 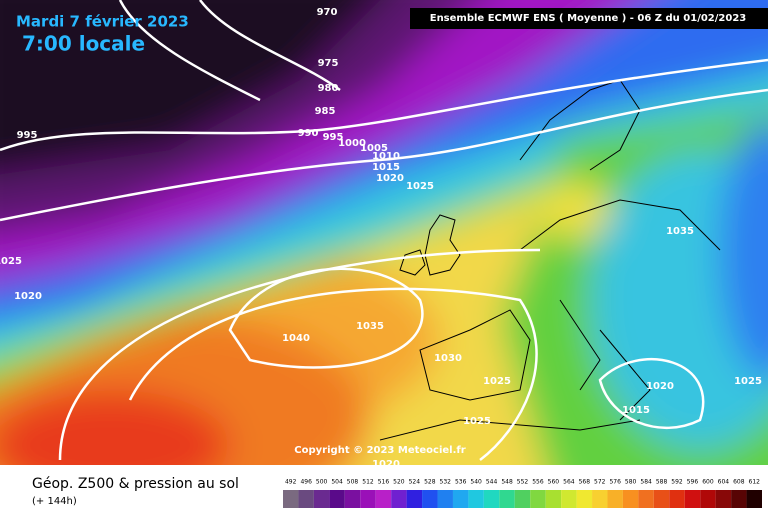 I want to click on isobar-label: 1040, so click(x=296, y=338).